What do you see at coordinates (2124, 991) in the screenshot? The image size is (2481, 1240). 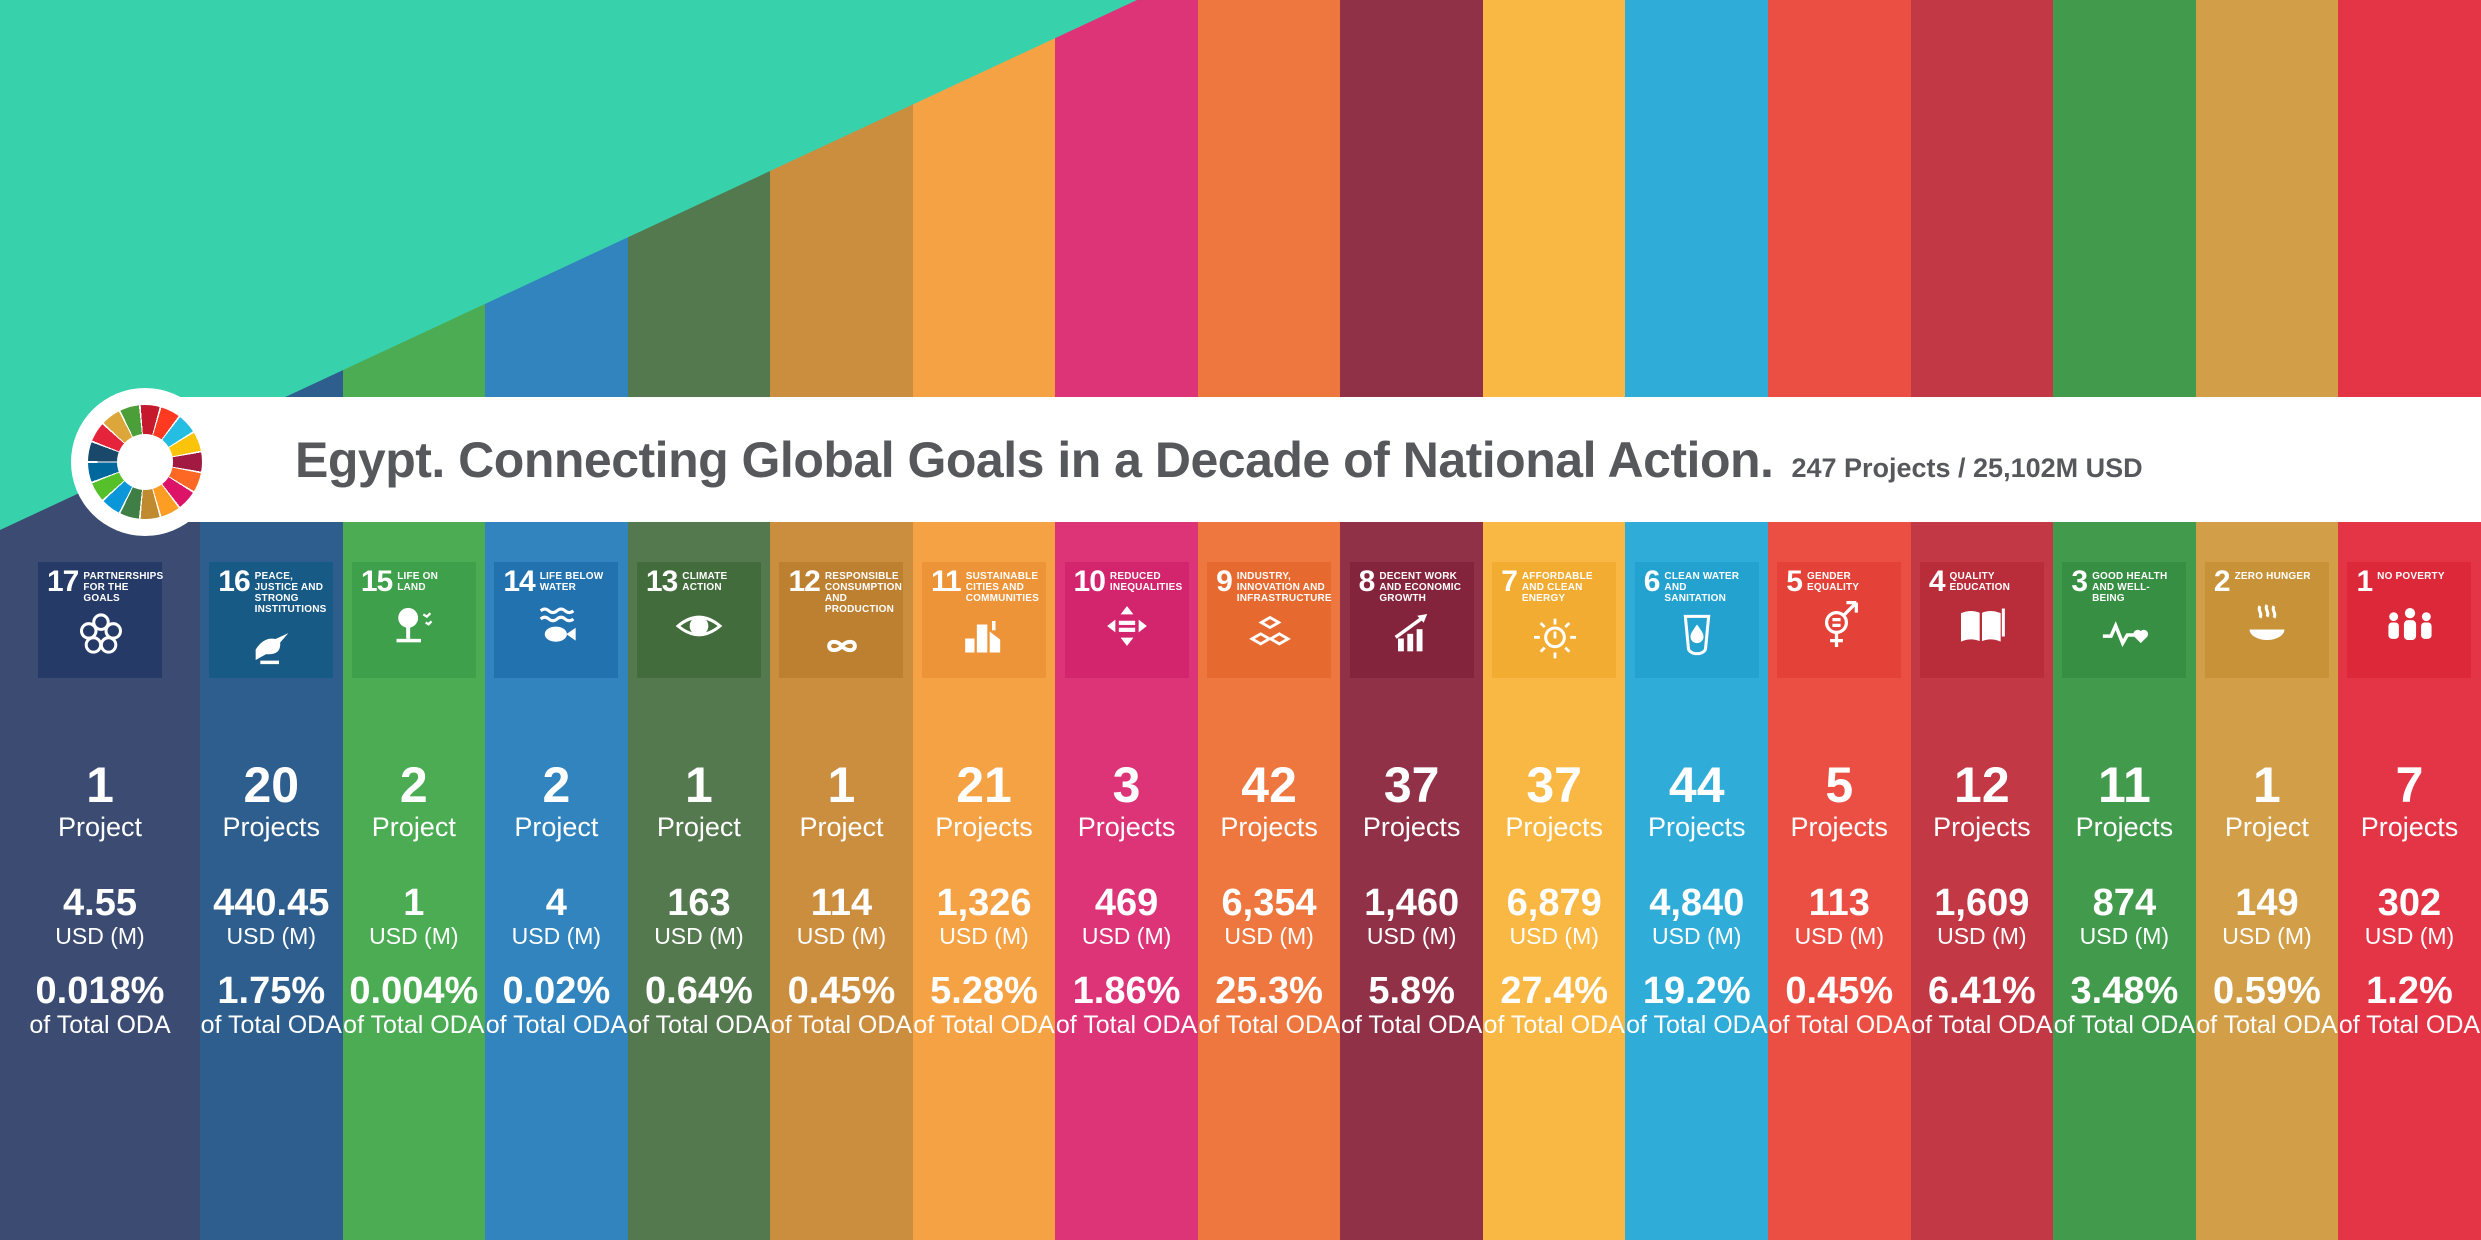 I see `oda-percent: 3.48%` at bounding box center [2124, 991].